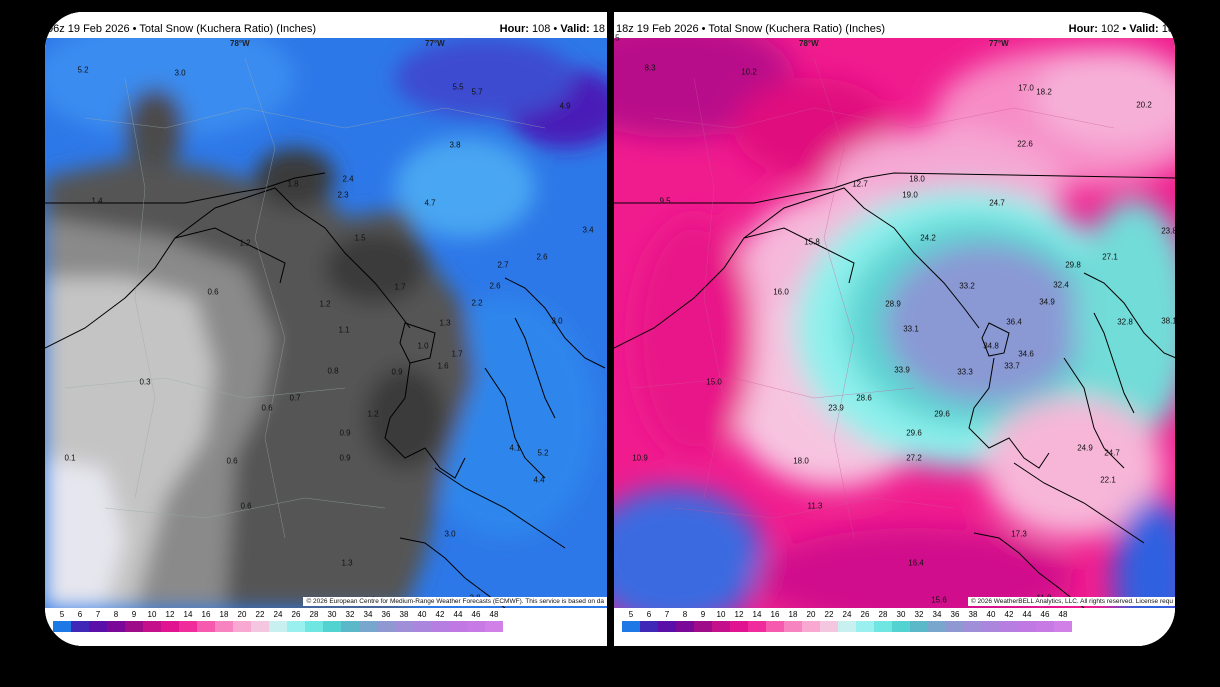 Image resolution: width=1220 pixels, height=687 pixels. Describe the element at coordinates (1073, 265) in the screenshot. I see `snow-total-label: 29.8` at that location.